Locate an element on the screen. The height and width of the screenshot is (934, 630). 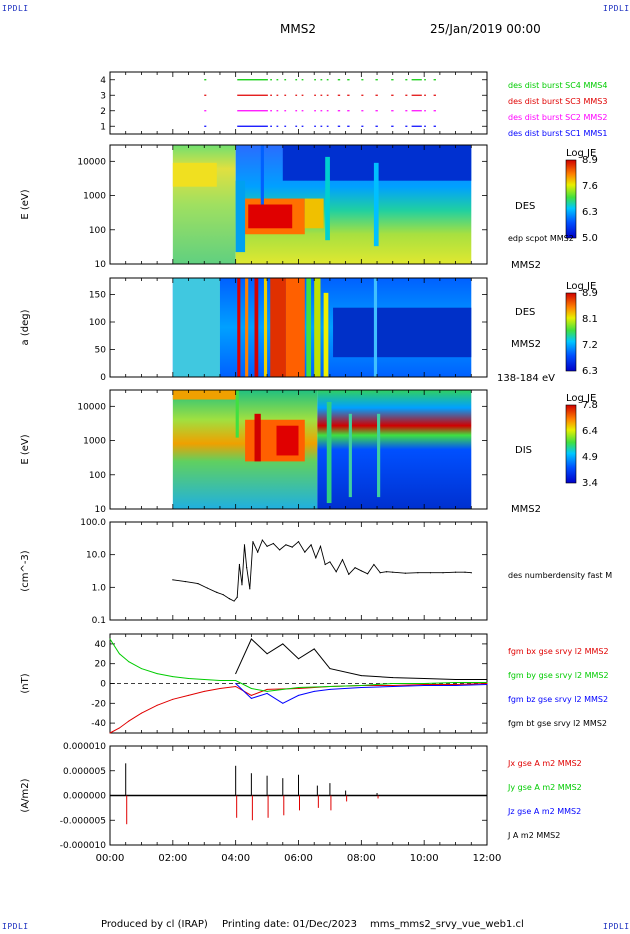
des-energy-right-label-2: edp scpot MMS2 is located at coordinates (541, 238).